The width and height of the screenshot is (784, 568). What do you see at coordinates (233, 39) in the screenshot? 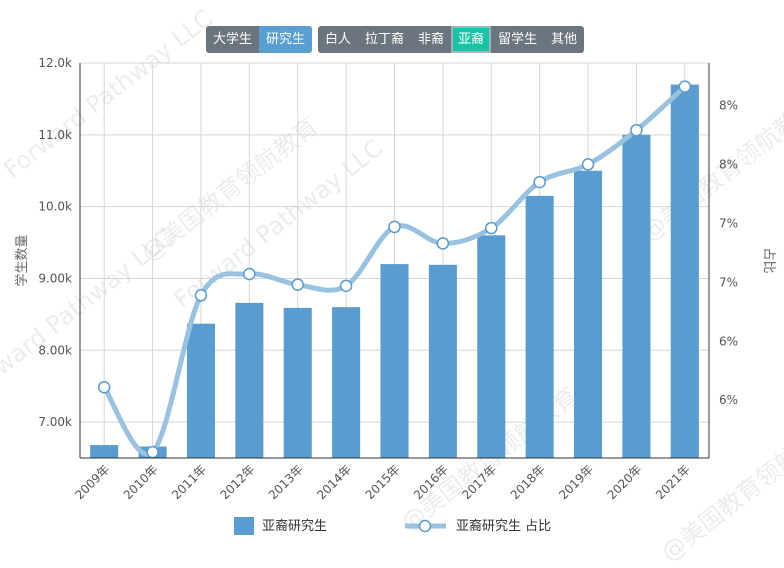
I see `filter-undergrad-button: 大学生` at bounding box center [233, 39].